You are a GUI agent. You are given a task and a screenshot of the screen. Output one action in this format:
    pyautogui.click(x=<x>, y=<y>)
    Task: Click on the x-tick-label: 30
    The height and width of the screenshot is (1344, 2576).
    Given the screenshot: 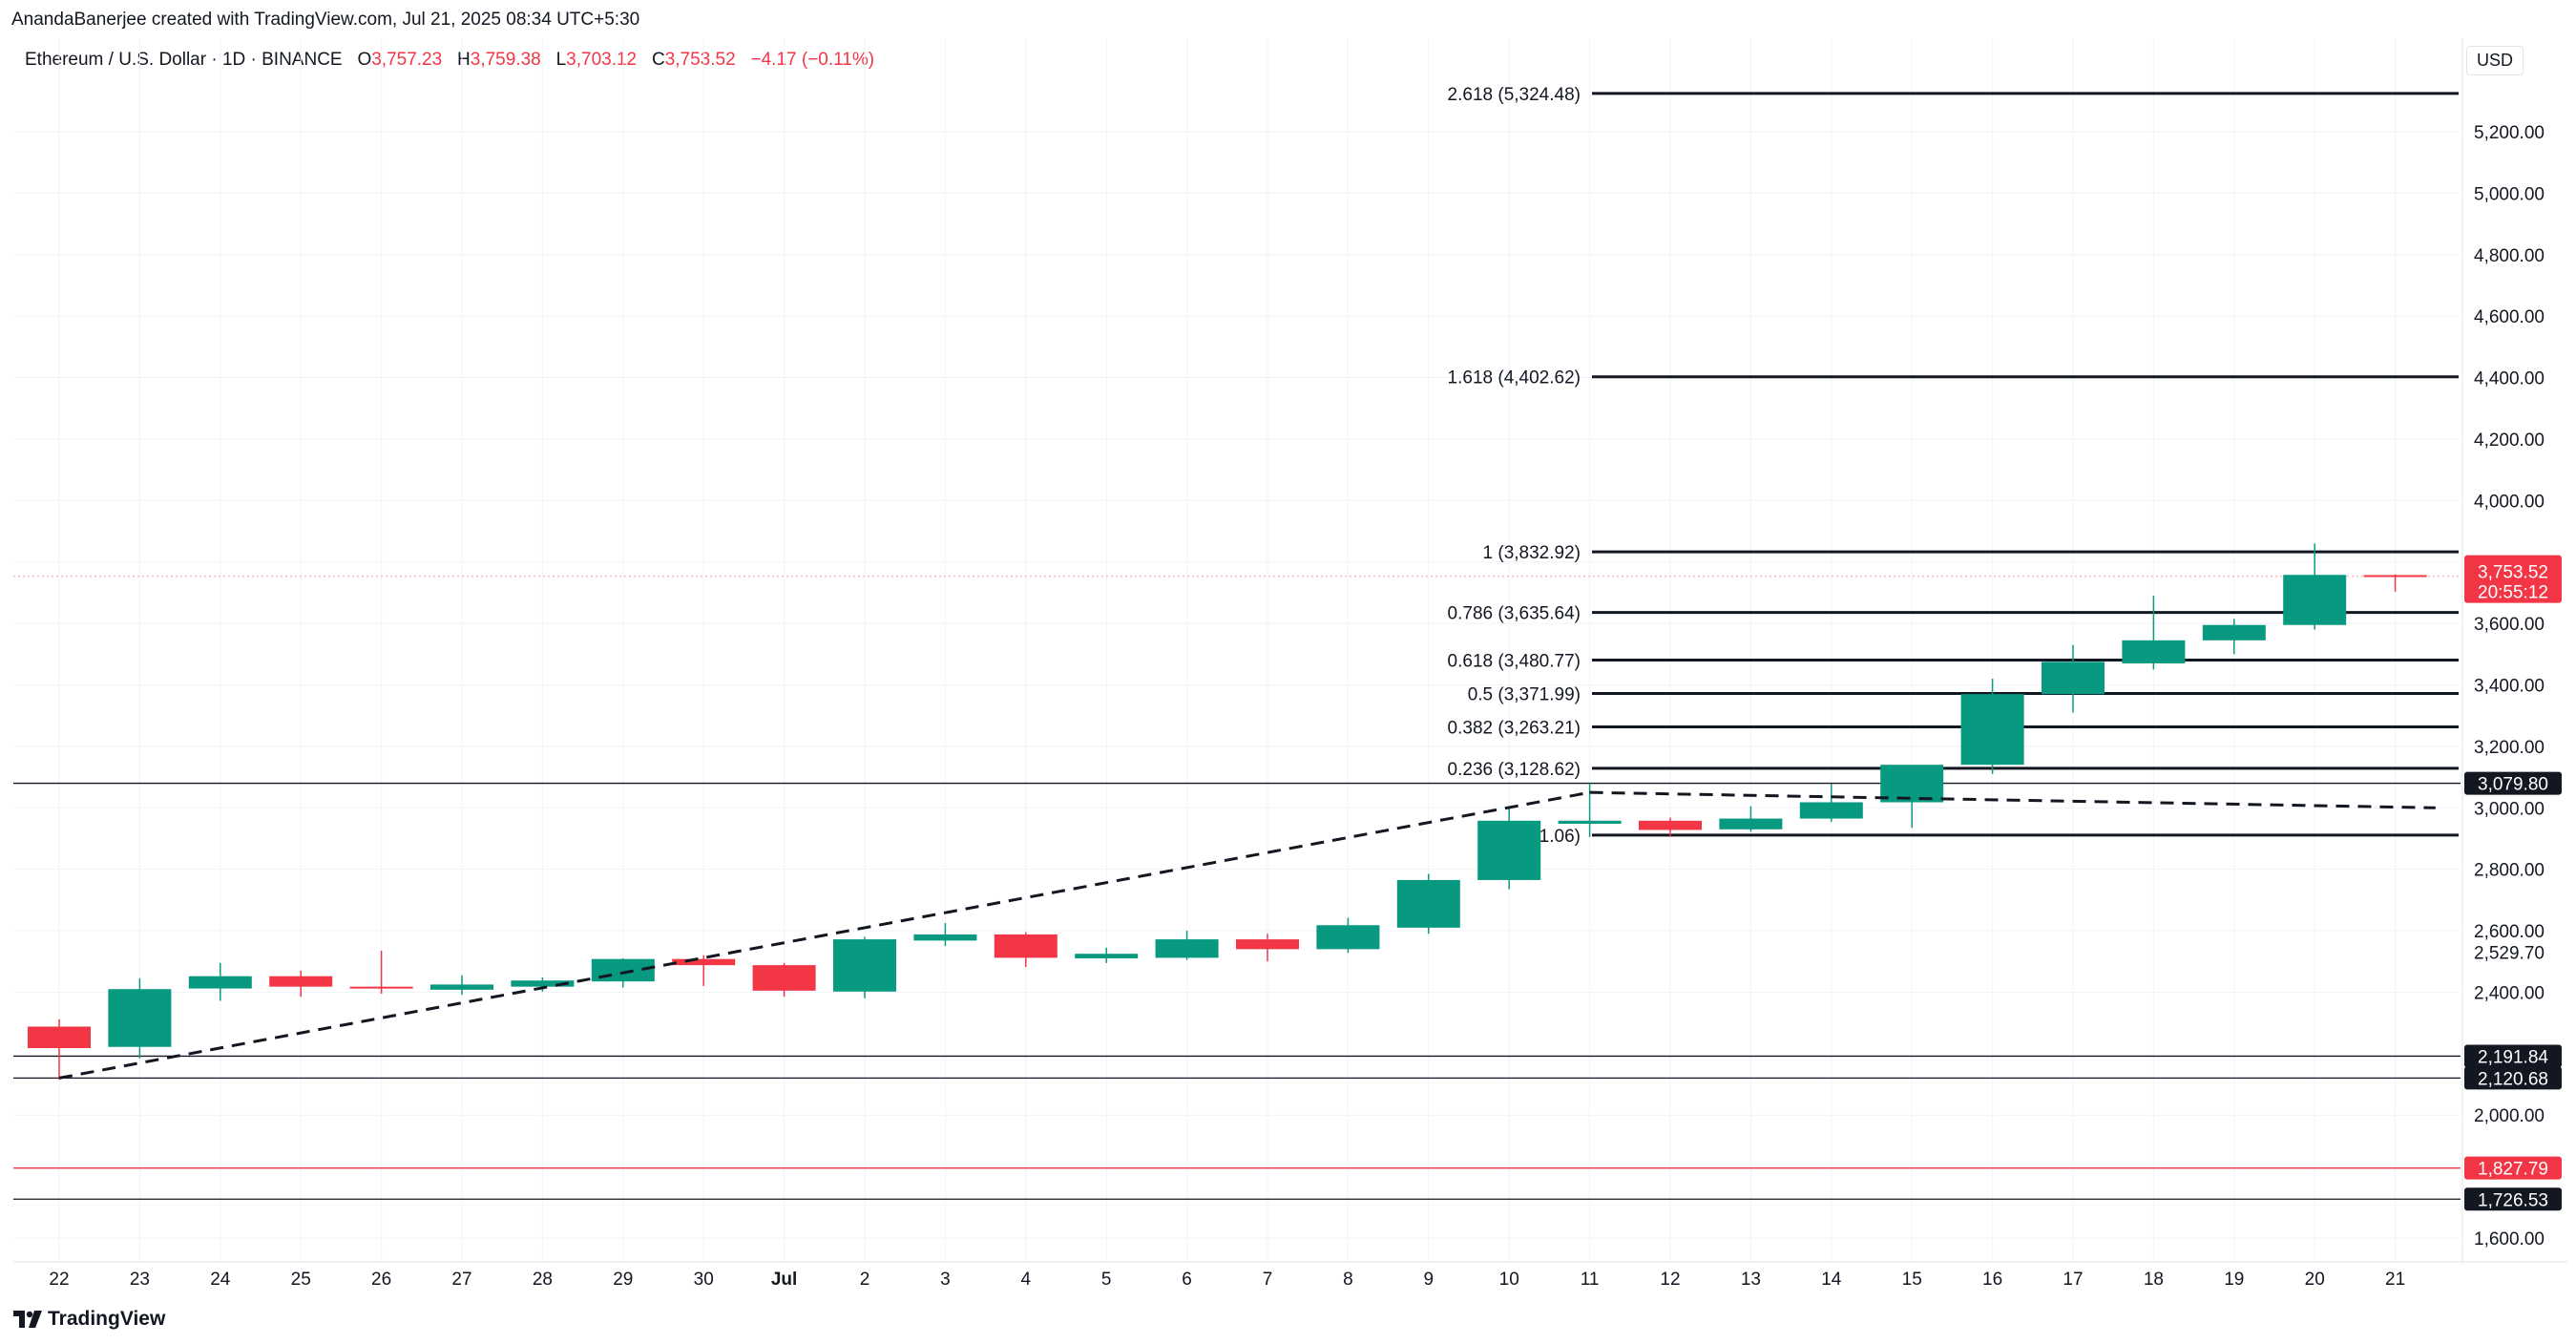 What is the action you would take?
    pyautogui.click(x=704, y=1280)
    